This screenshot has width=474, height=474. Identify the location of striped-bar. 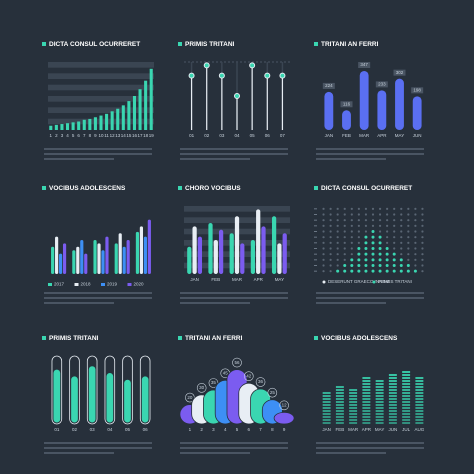
(379, 402).